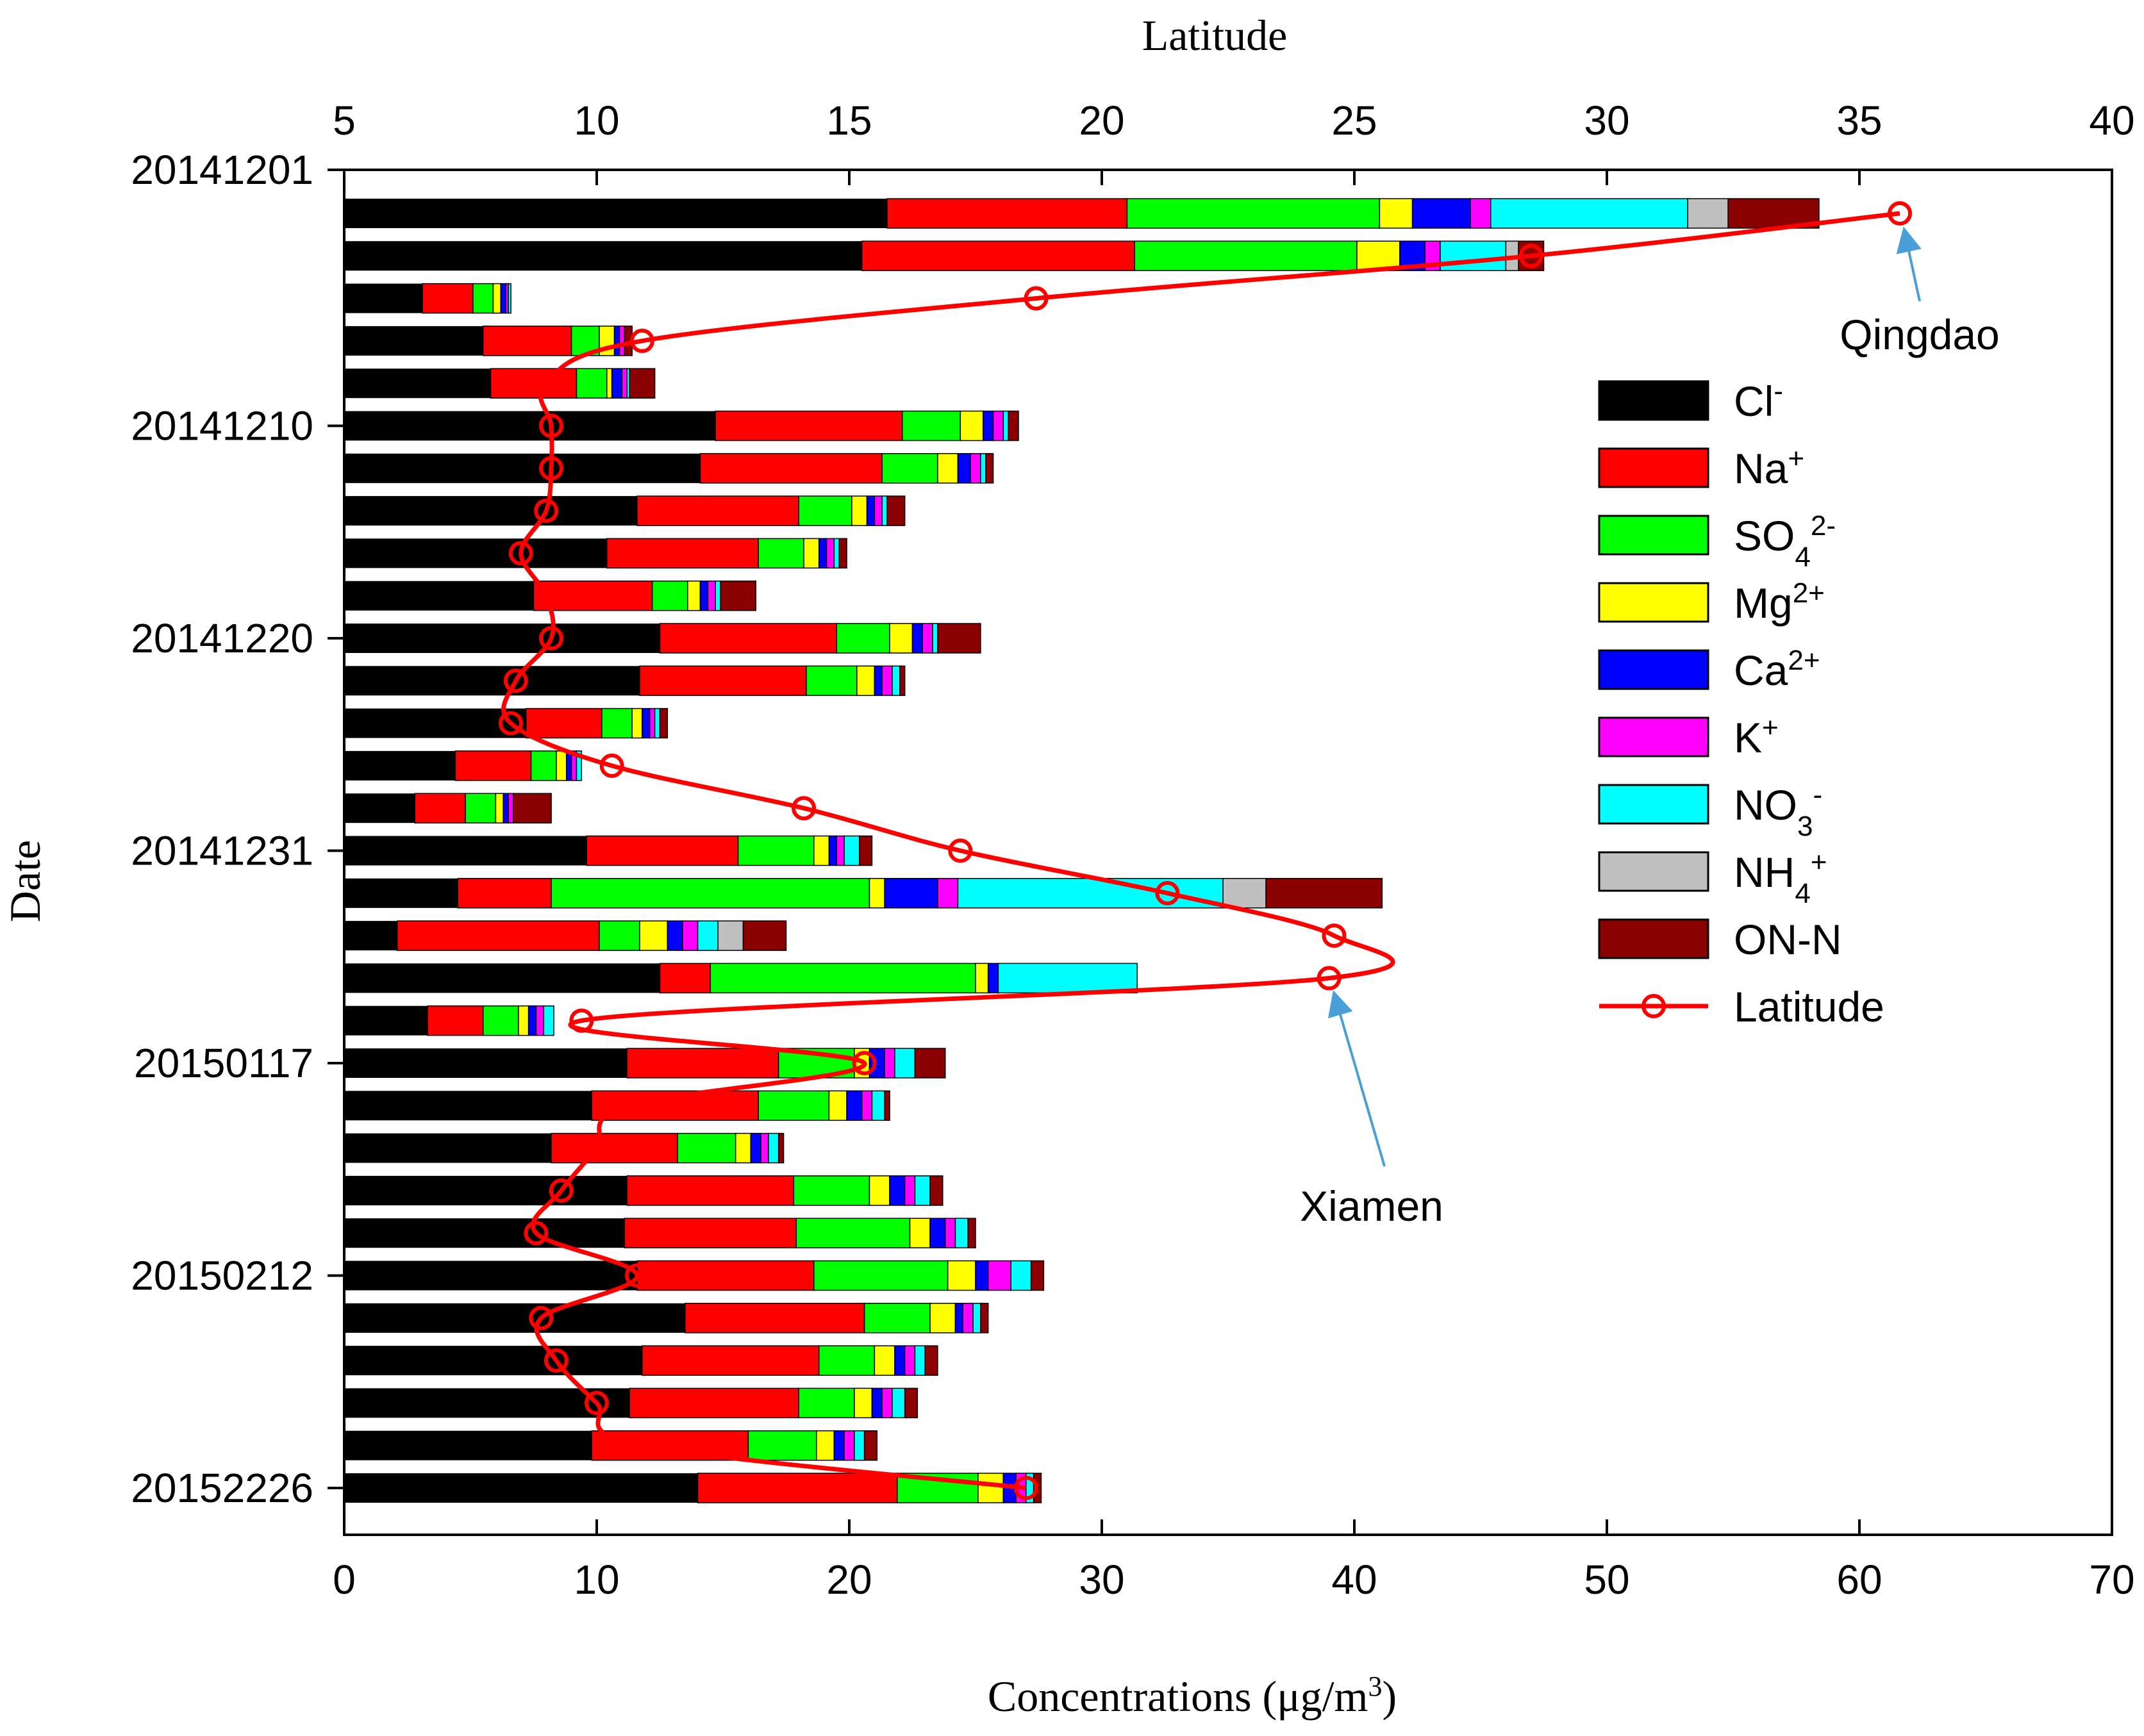 The width and height of the screenshot is (2144, 1736). Describe the element at coordinates (1765, 805) in the screenshot. I see `legend-label-main: NO` at that location.